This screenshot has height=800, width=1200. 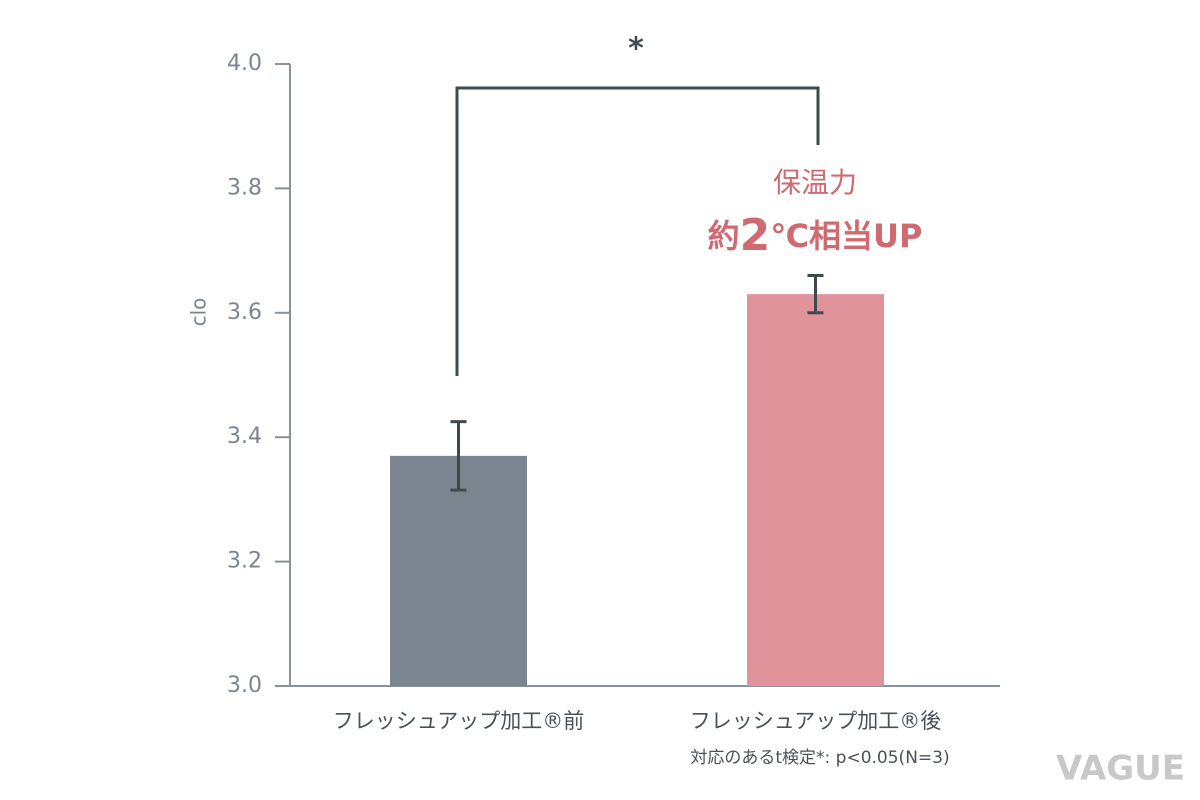 I want to click on watermark: VAGUE, so click(x=1120, y=769).